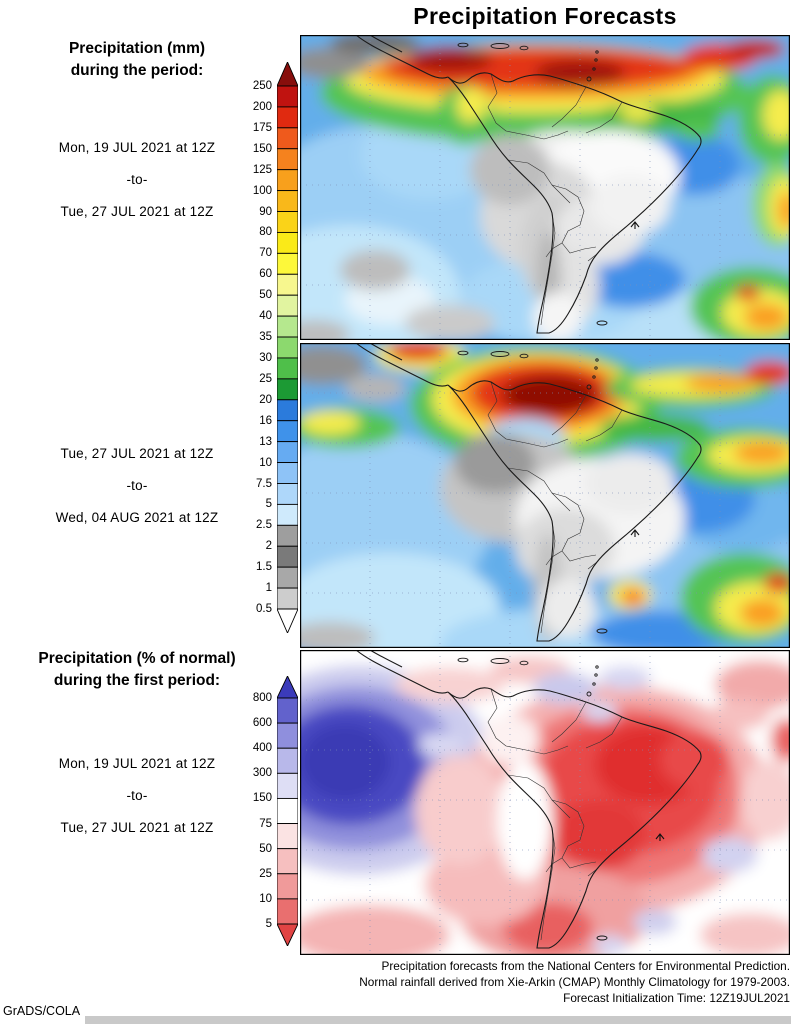  I want to click on page-title: Precipitation Forecasts, so click(545, 16).